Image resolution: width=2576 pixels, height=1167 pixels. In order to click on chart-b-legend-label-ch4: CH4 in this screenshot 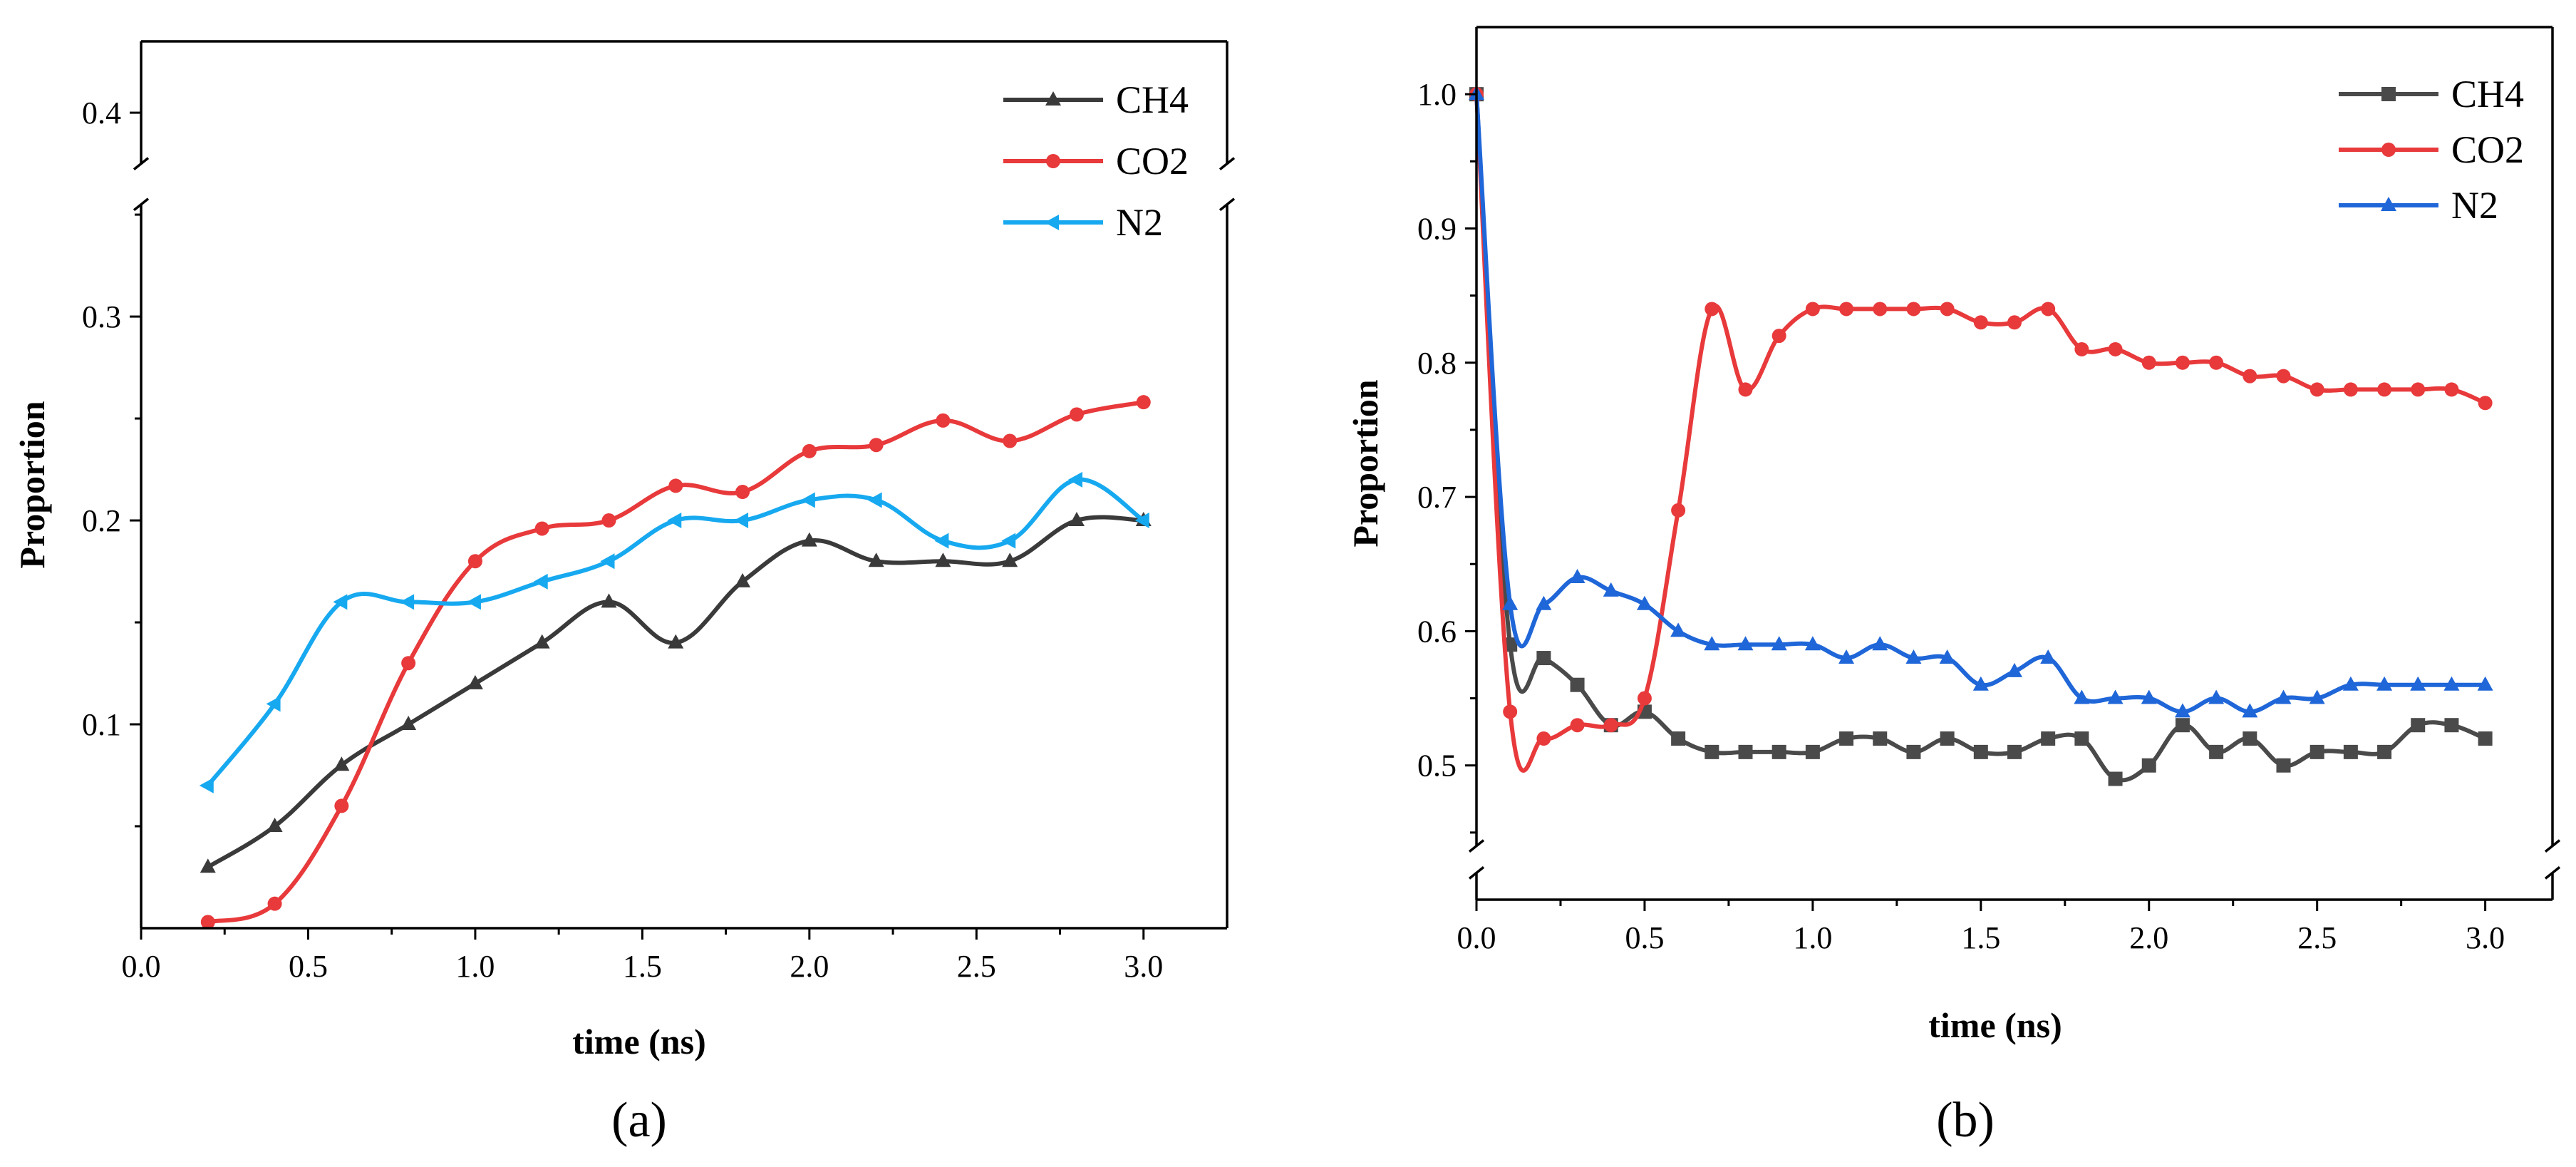, I will do `click(2488, 94)`.